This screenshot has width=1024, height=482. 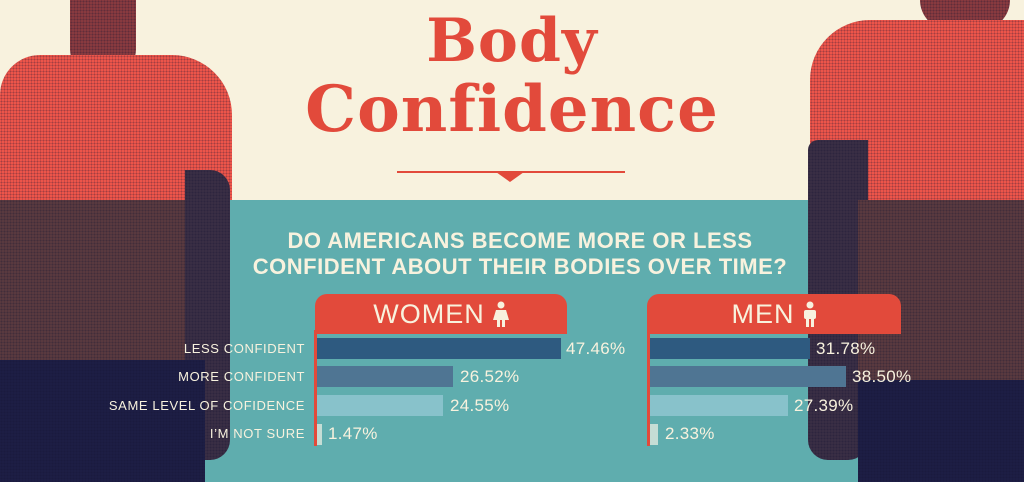 I want to click on women-axis-line, so click(x=315, y=388).